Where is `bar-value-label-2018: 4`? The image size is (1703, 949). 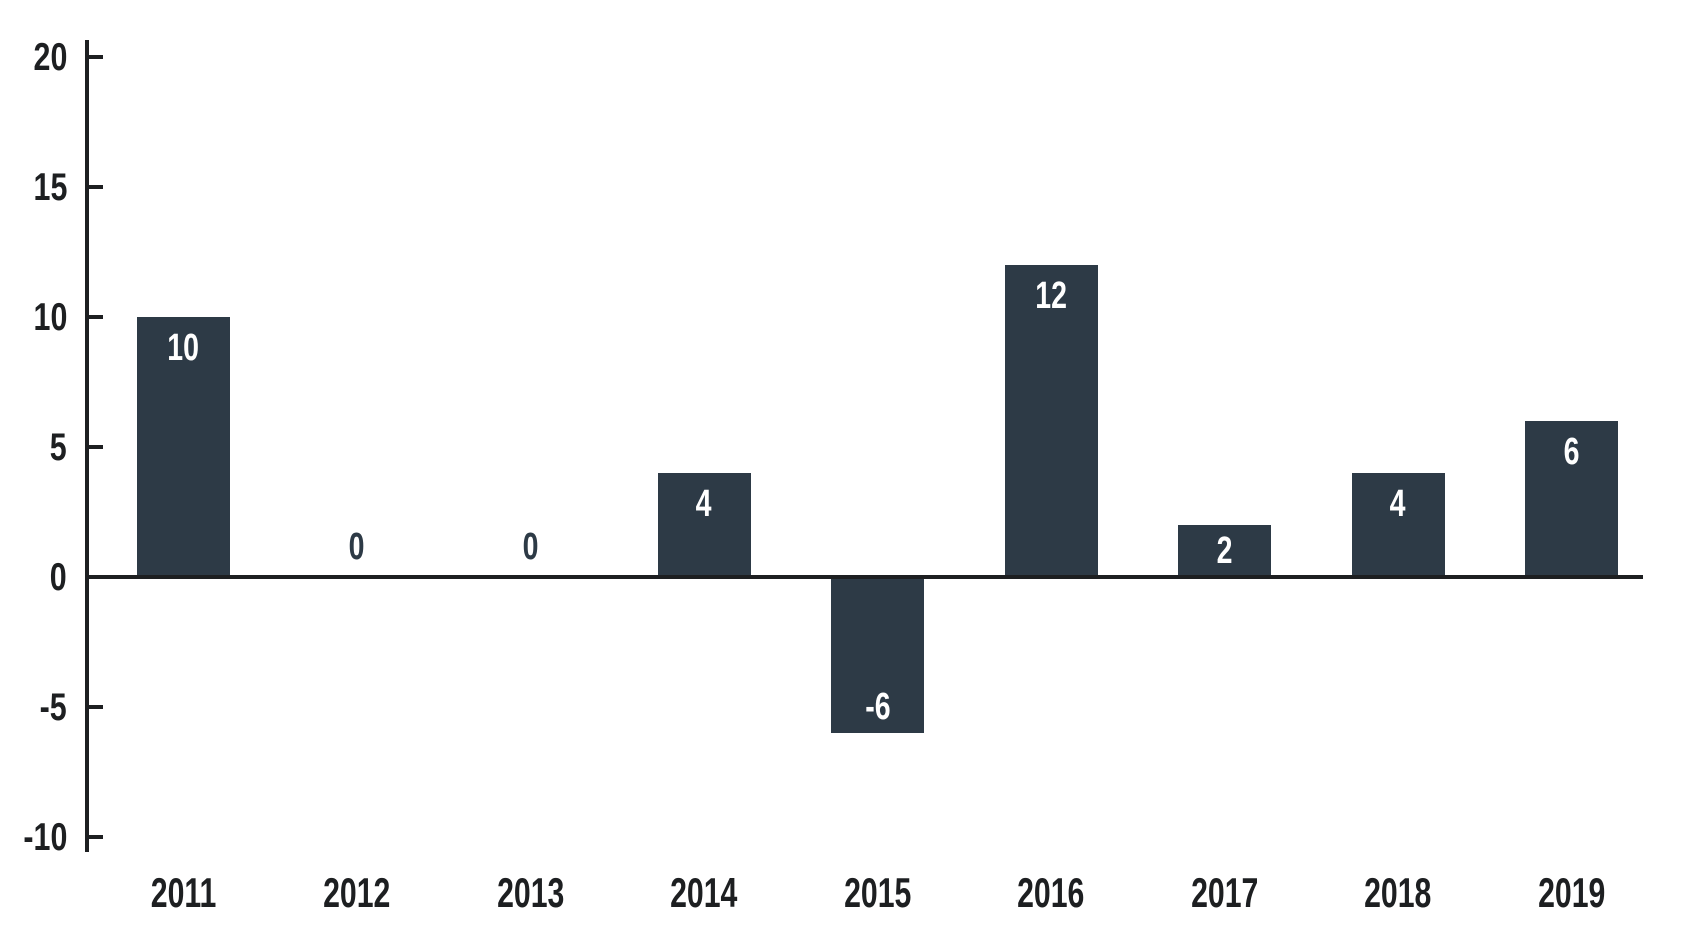
bar-value-label-2018: 4 is located at coordinates (1398, 504).